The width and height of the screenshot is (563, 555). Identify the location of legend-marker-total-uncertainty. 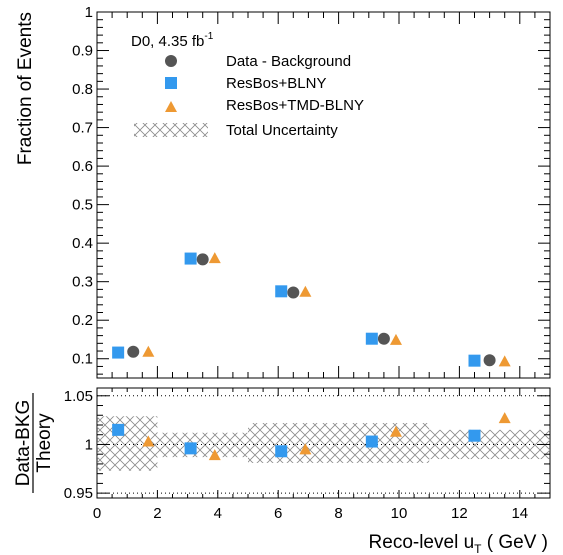
(171, 130).